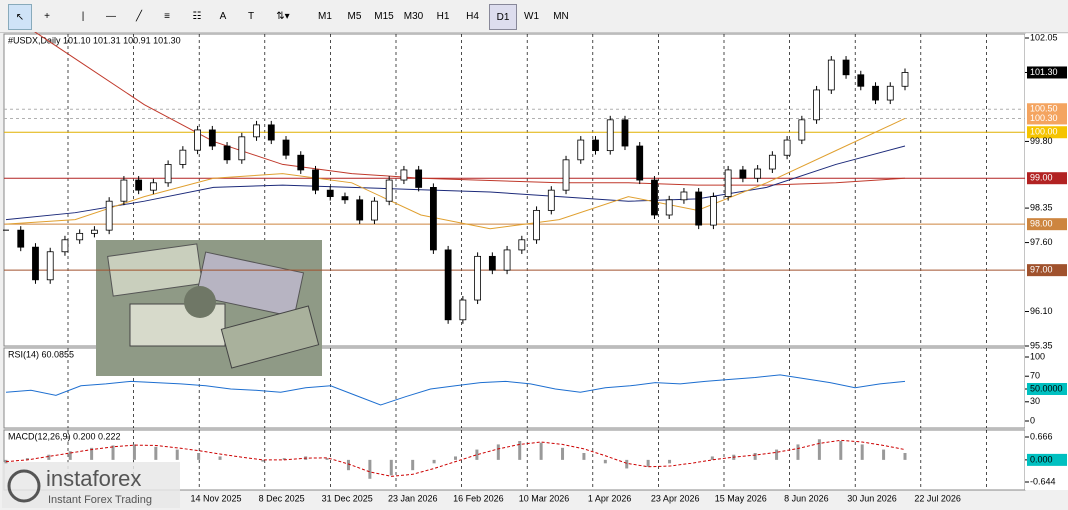 The height and width of the screenshot is (510, 1068). I want to click on x-tick-label: 31 Dec 2025, so click(347, 498).